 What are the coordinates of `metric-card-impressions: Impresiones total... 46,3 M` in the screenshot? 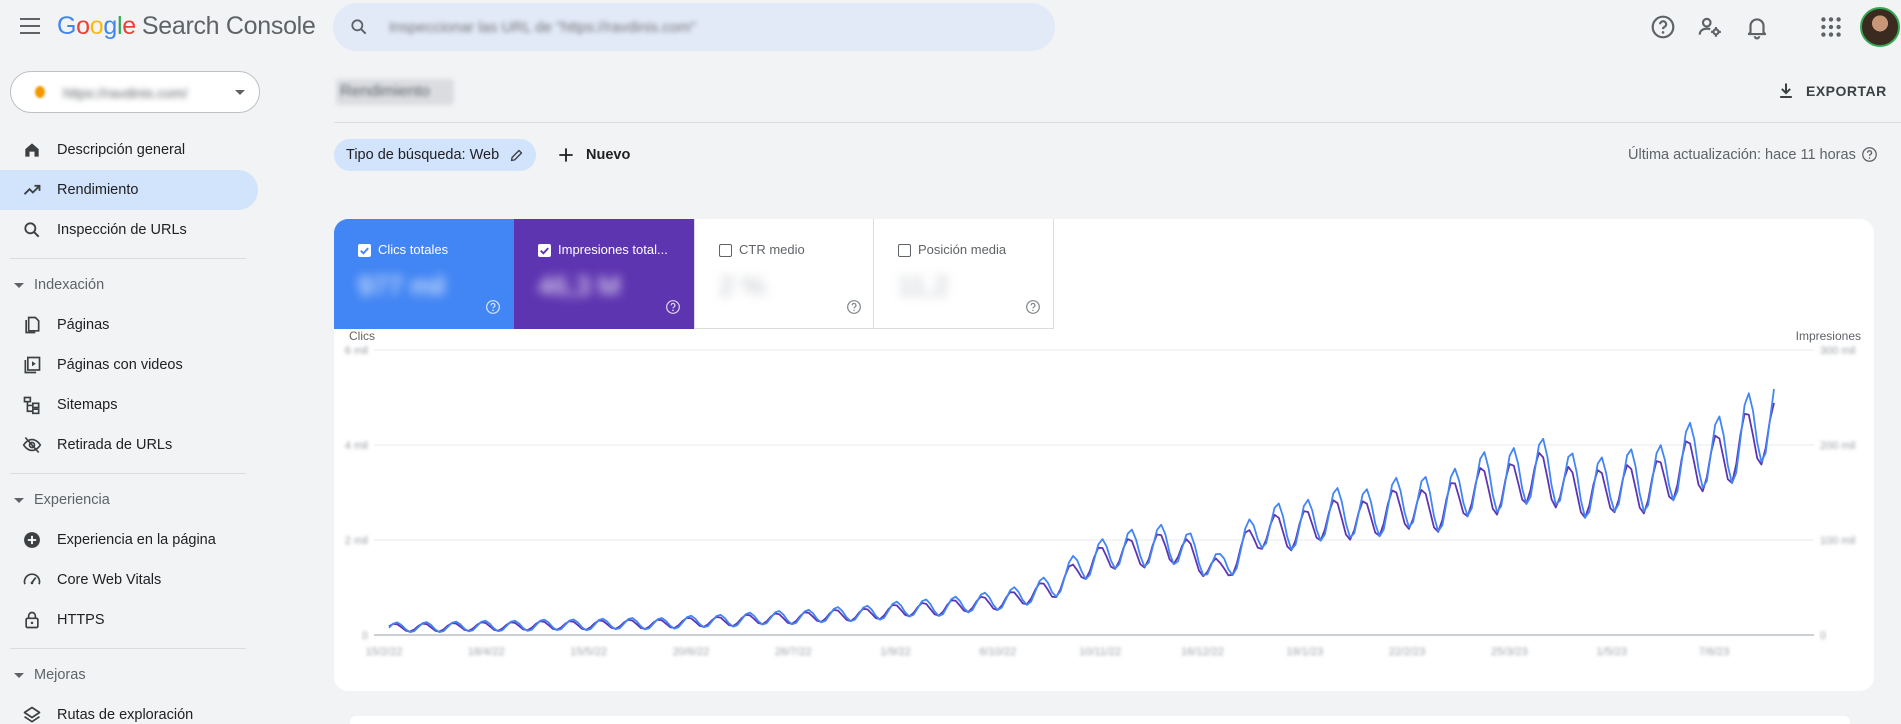 It's located at (604, 274).